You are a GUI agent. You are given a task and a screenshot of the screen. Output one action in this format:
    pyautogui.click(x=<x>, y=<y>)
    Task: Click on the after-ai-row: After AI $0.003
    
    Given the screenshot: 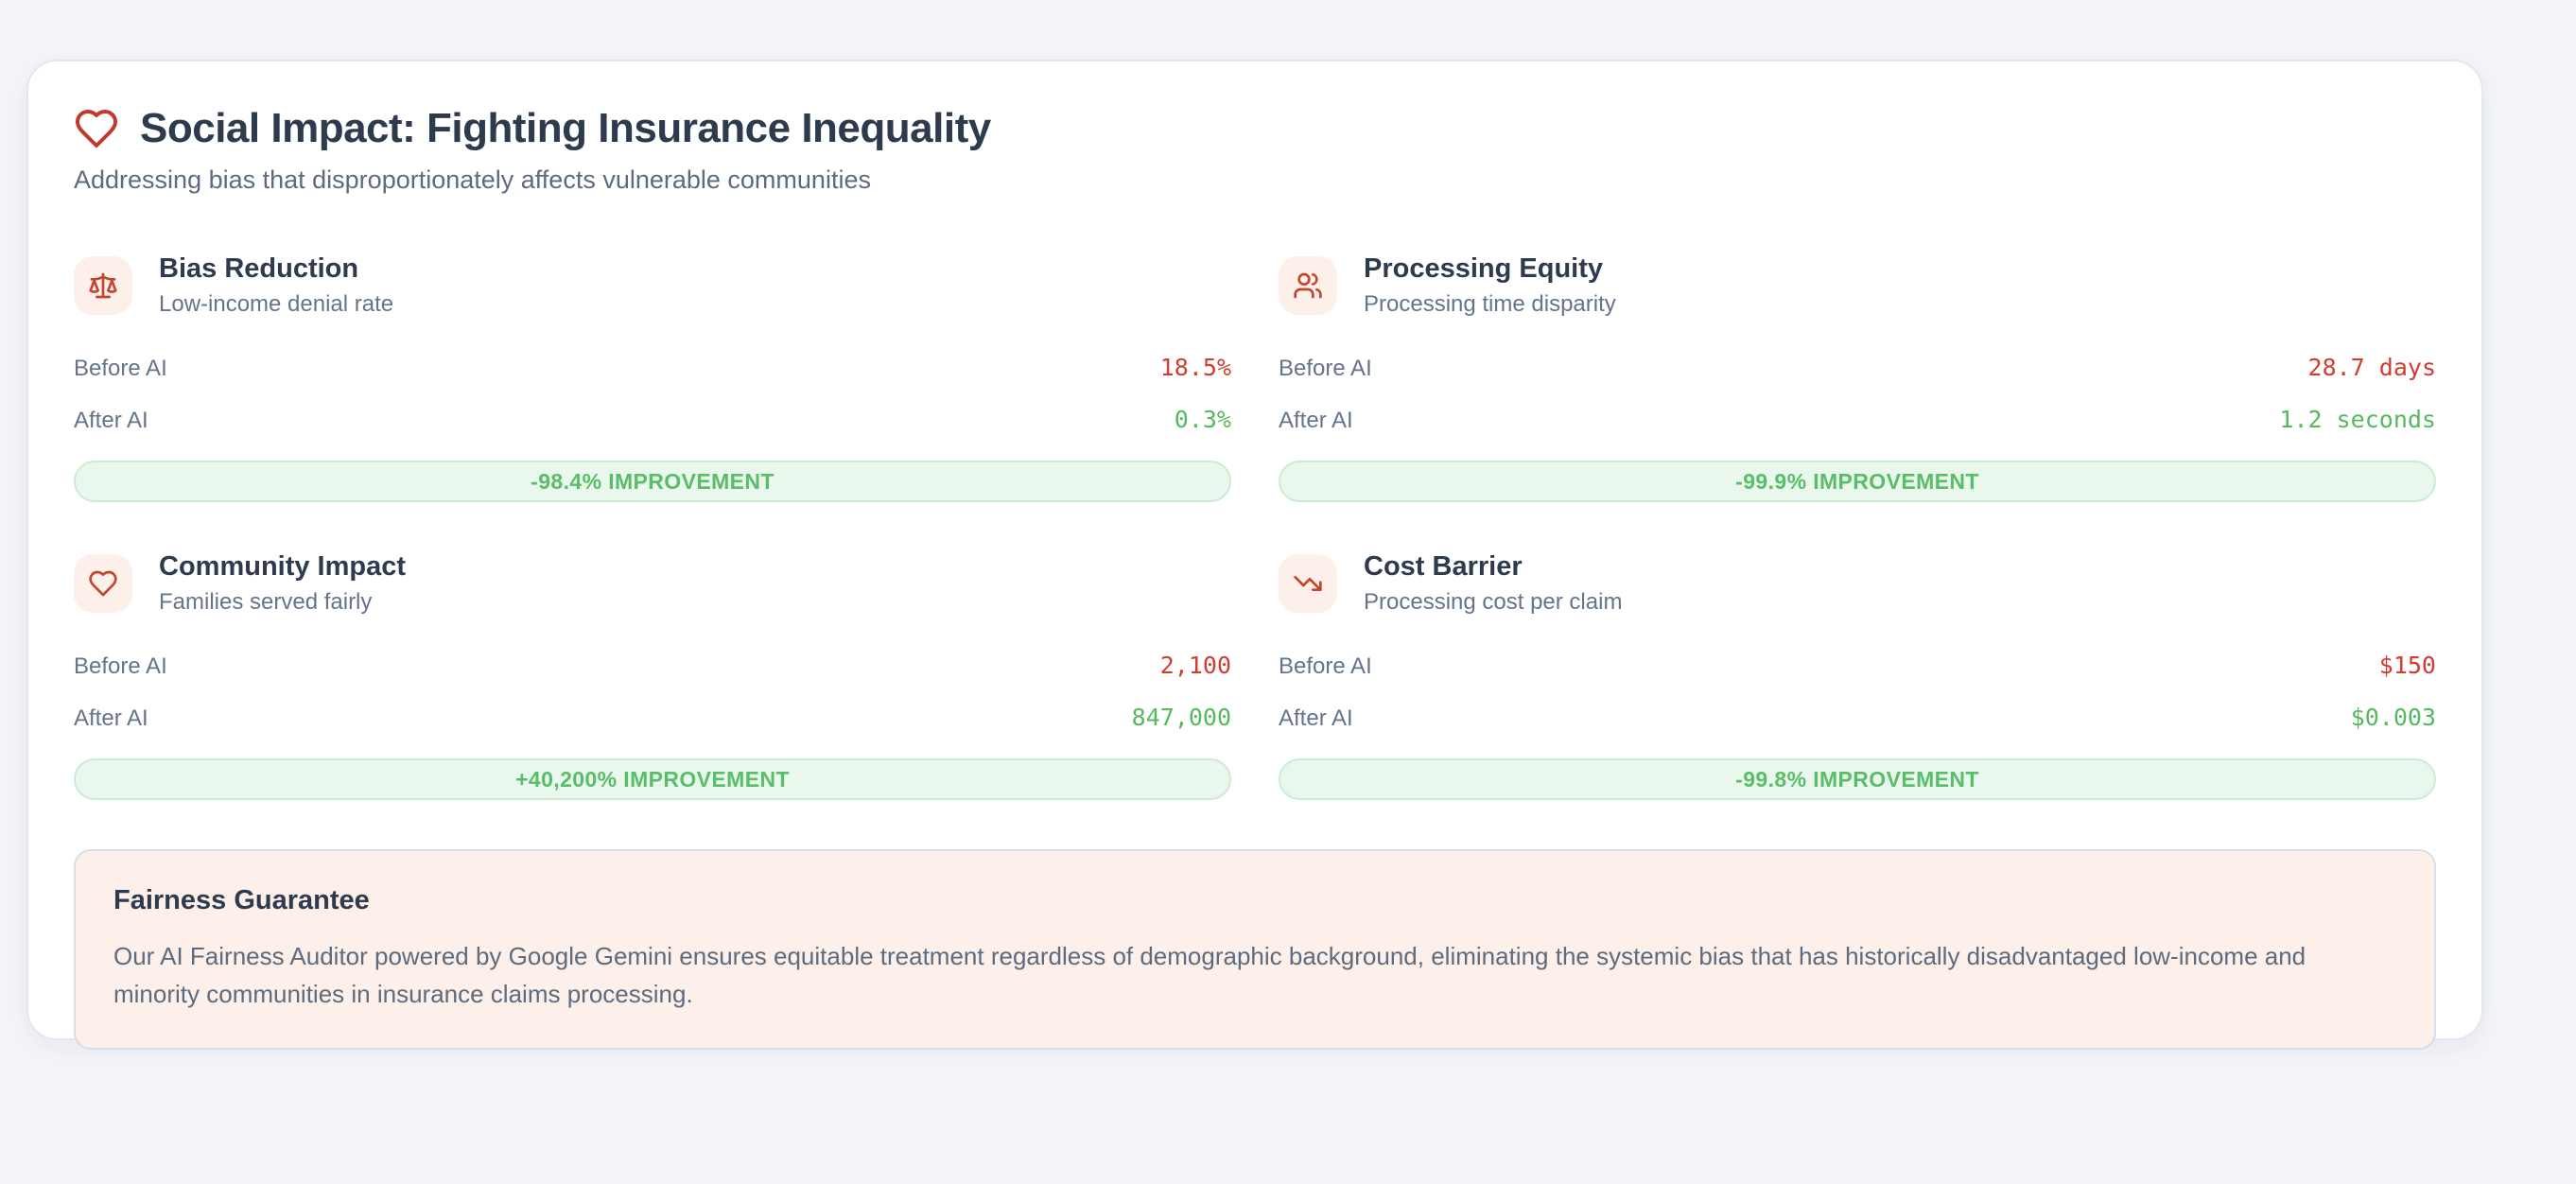 What is the action you would take?
    pyautogui.click(x=1857, y=718)
    